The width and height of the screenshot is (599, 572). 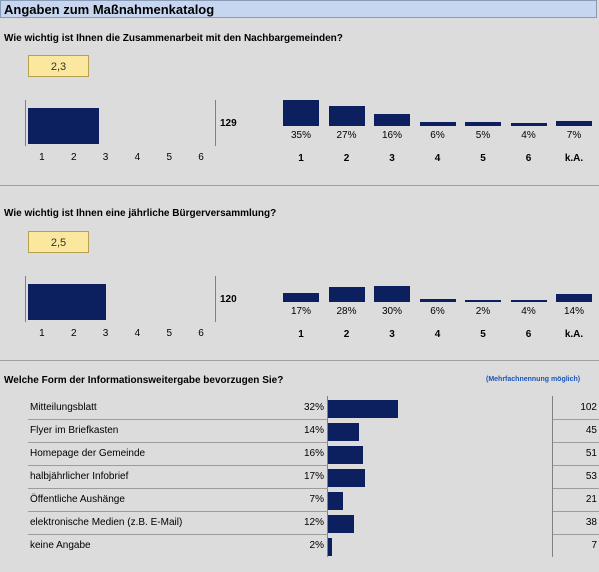 What do you see at coordinates (391, 135) in the screenshot?
I see `percent-label: 16%` at bounding box center [391, 135].